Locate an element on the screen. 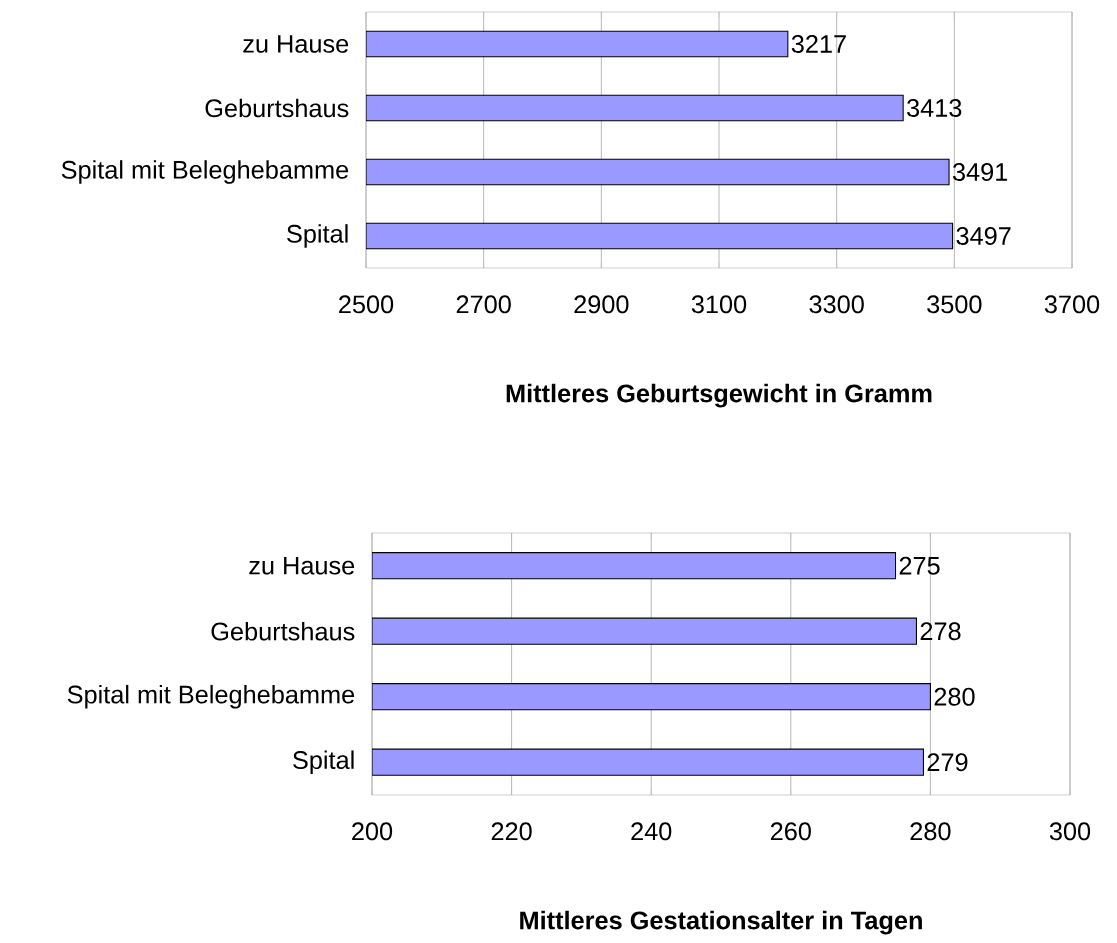 This screenshot has height=943, width=1117. data-label: 3413 is located at coordinates (934, 108).